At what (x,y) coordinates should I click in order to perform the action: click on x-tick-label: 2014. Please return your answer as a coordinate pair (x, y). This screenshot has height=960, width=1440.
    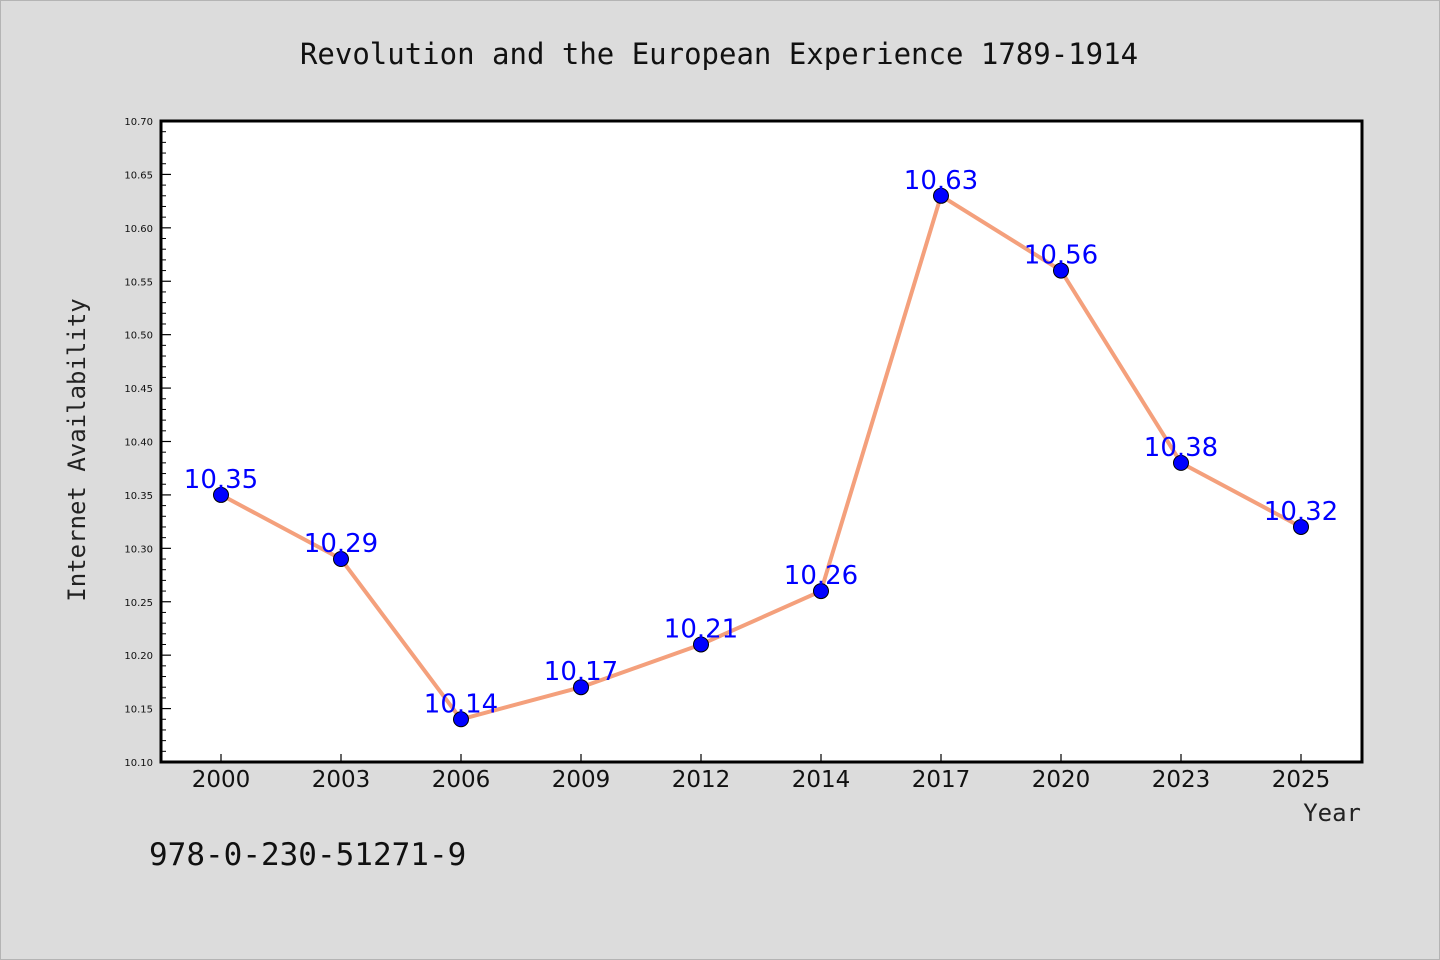
    Looking at the image, I should click on (821, 780).